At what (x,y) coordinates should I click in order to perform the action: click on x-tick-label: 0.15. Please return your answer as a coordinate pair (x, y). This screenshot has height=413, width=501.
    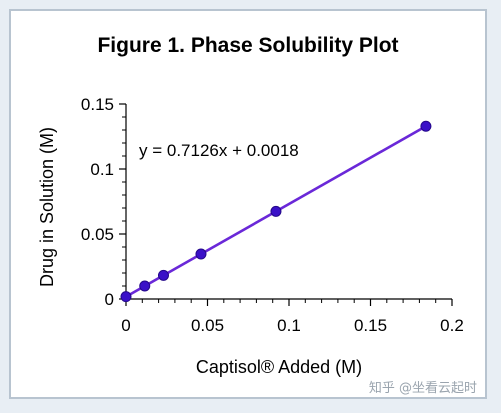
    Looking at the image, I should click on (370, 325).